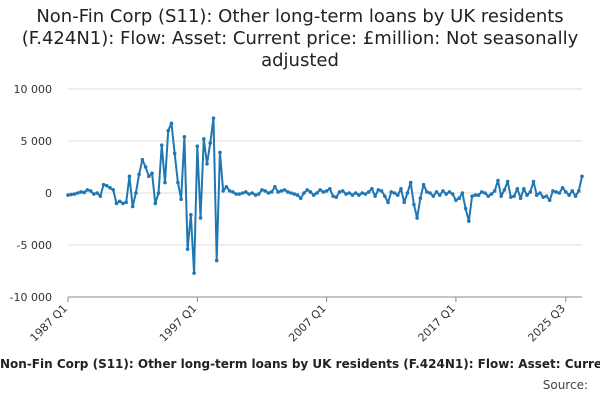 This screenshot has height=400, width=600. Describe the element at coordinates (437, 323) in the screenshot. I see `x-tick-label: 2017 Q1` at that location.